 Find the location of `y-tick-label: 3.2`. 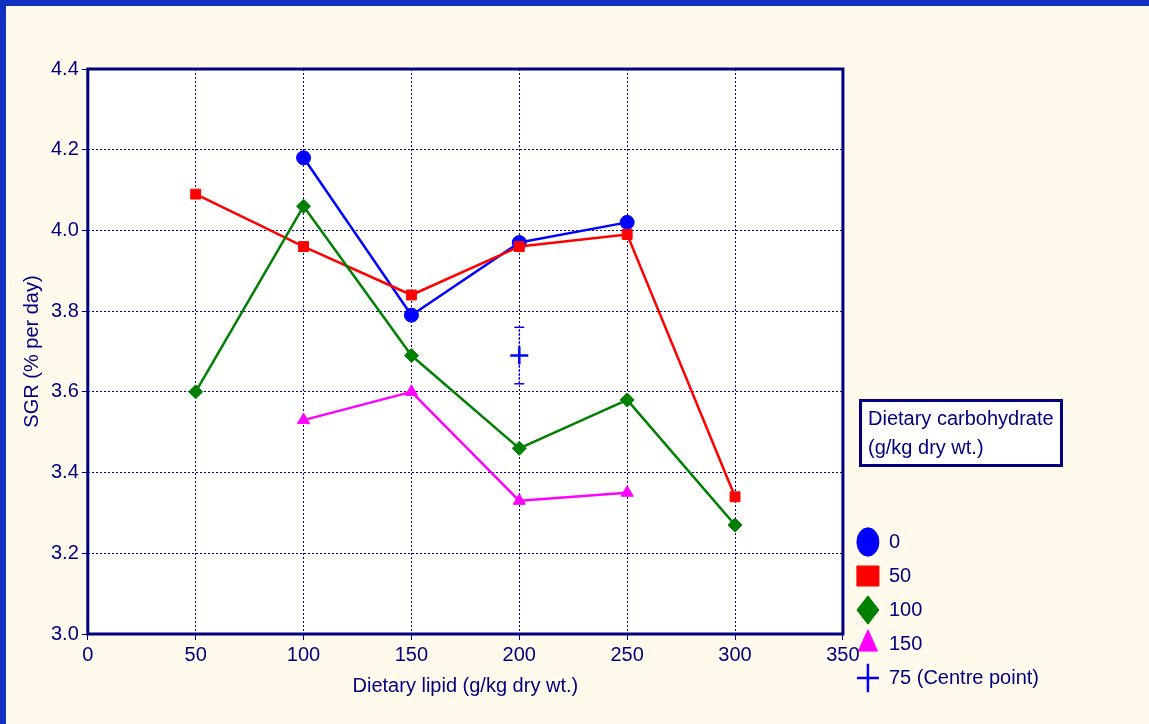

y-tick-label: 3.2 is located at coordinates (64, 551).